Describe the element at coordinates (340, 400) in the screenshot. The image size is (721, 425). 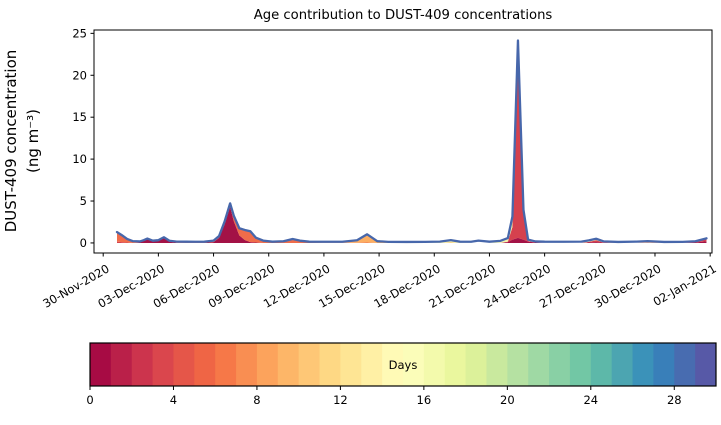
I see `colorbar-tick-label: 12` at that location.